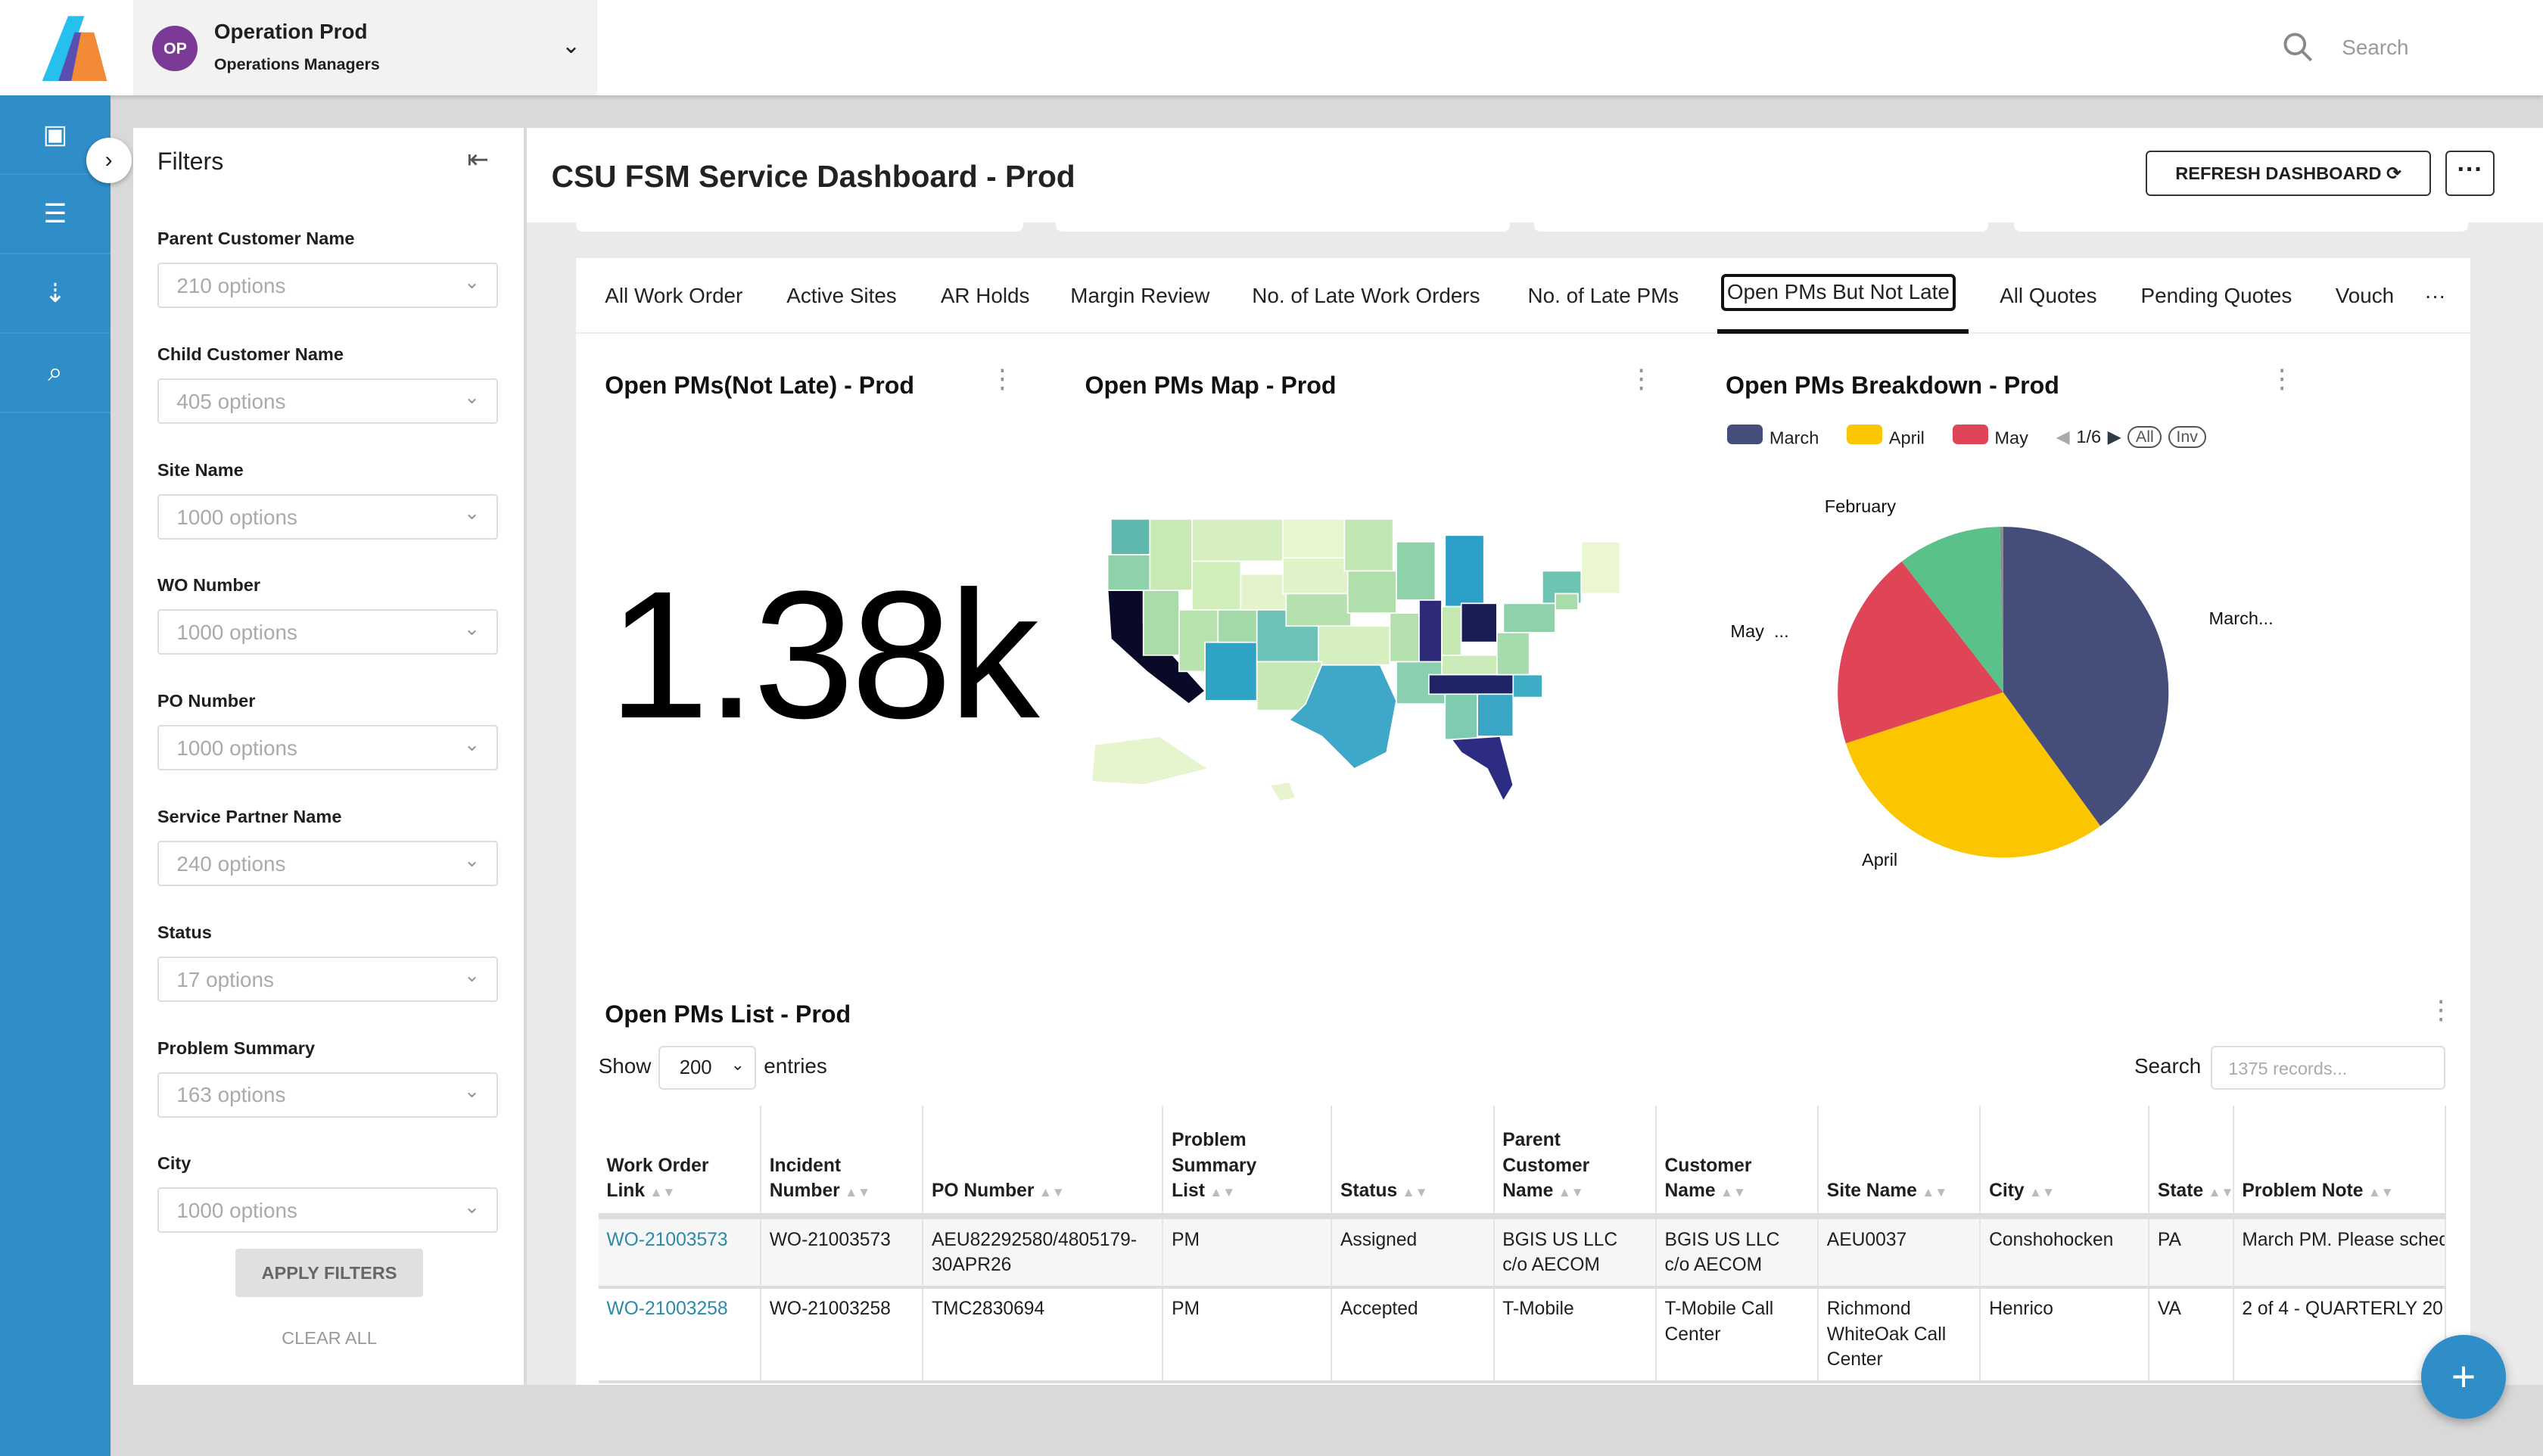 Image resolution: width=2543 pixels, height=1456 pixels. Describe the element at coordinates (679, 1162) in the screenshot. I see `column-header: Work Order Link ▲▼` at that location.